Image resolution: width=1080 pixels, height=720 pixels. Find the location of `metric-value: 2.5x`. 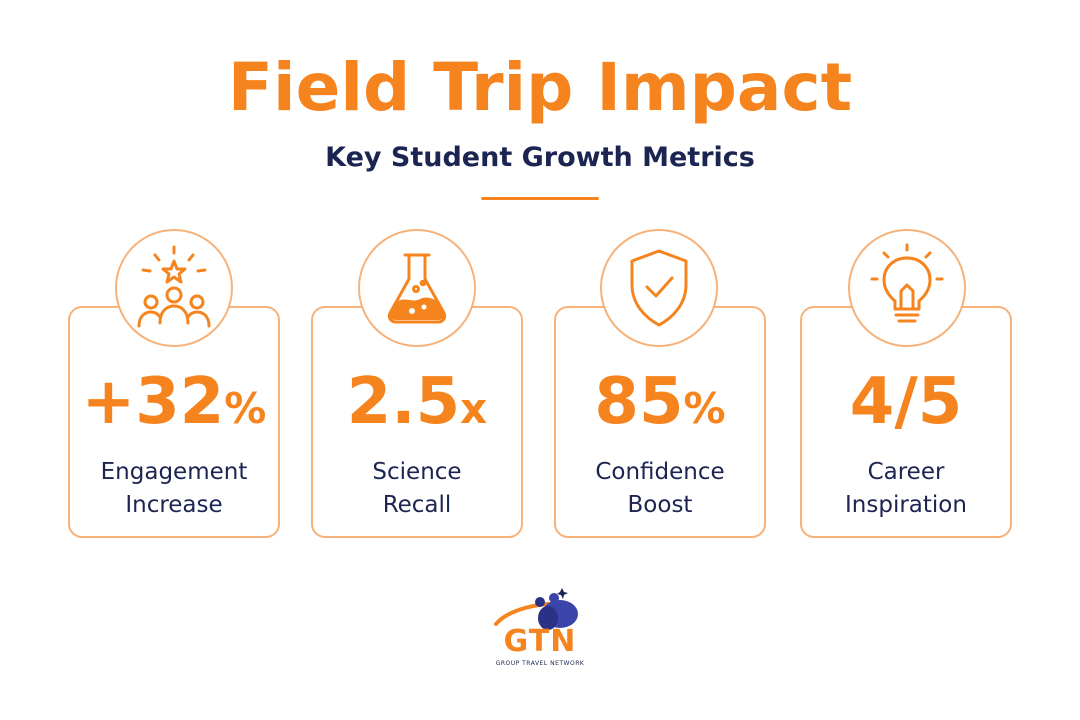

metric-value: 2.5x is located at coordinates (417, 402).